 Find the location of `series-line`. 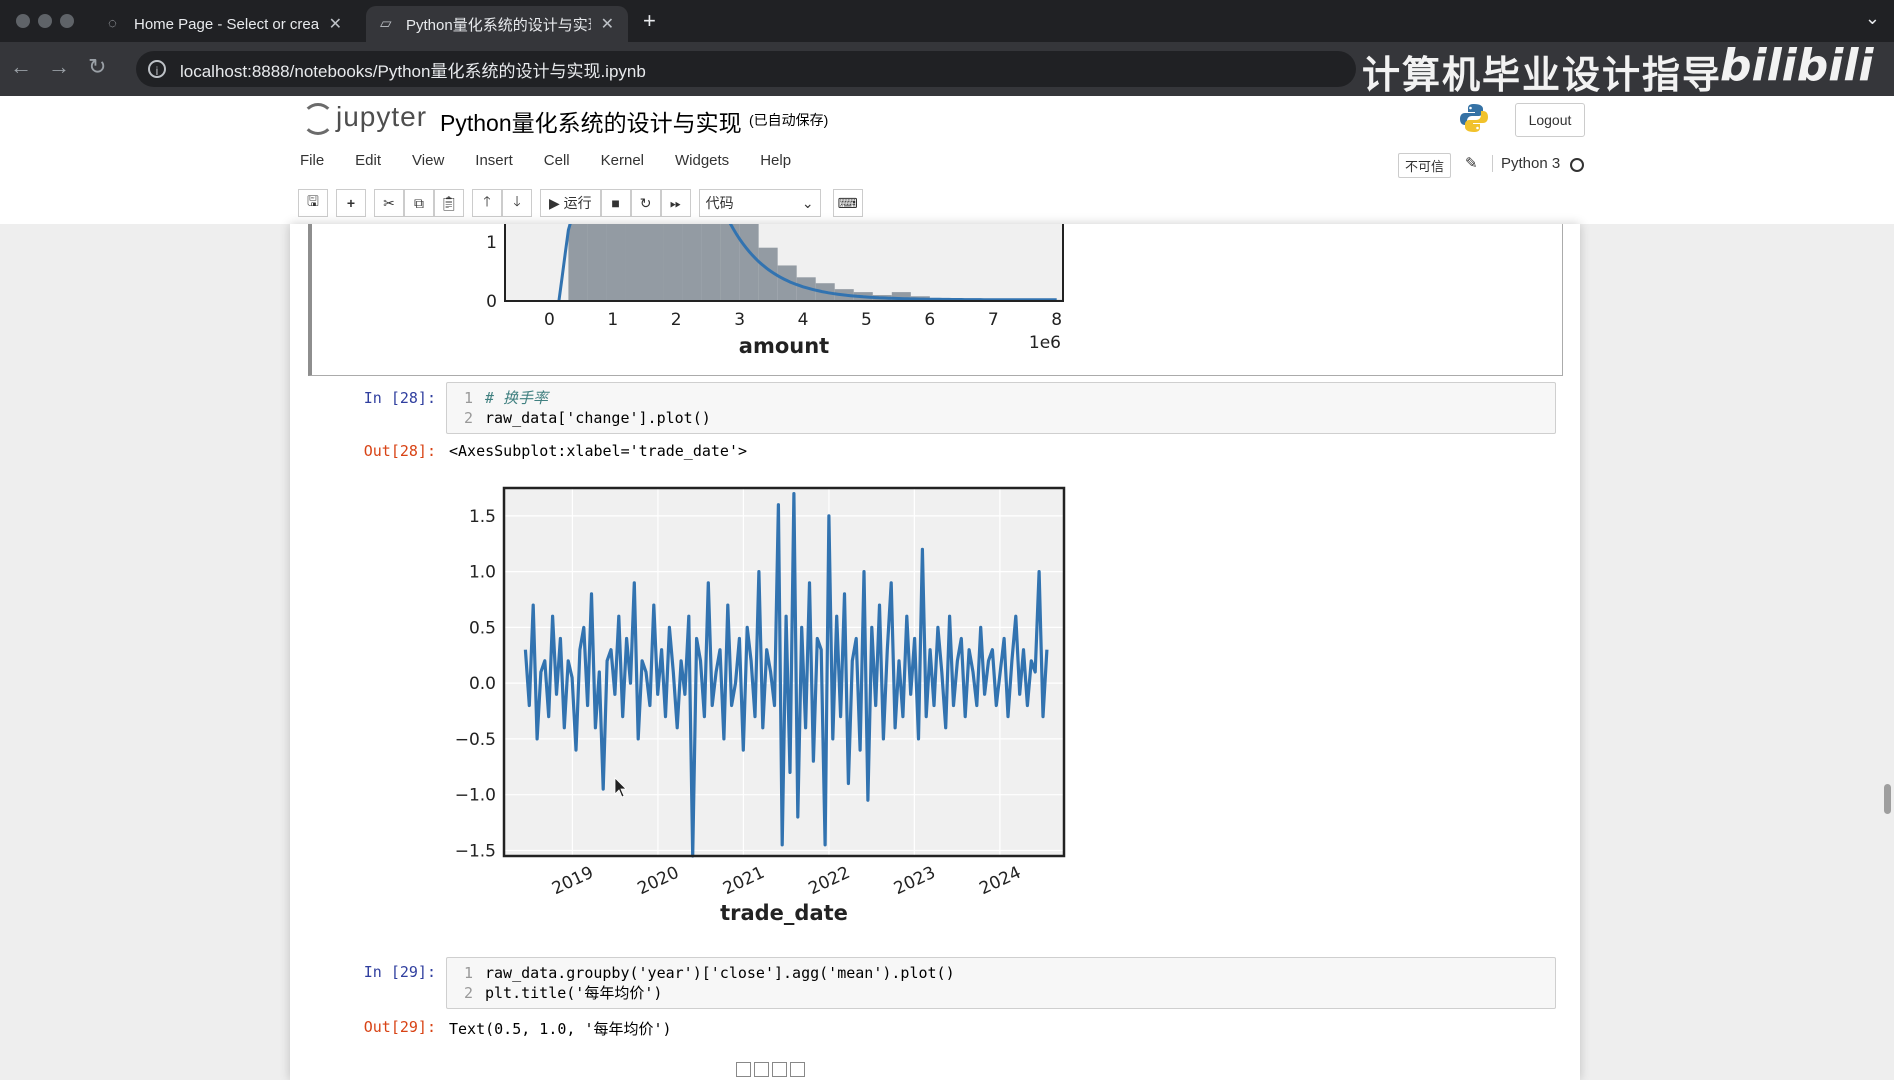

series-line is located at coordinates (786, 675).